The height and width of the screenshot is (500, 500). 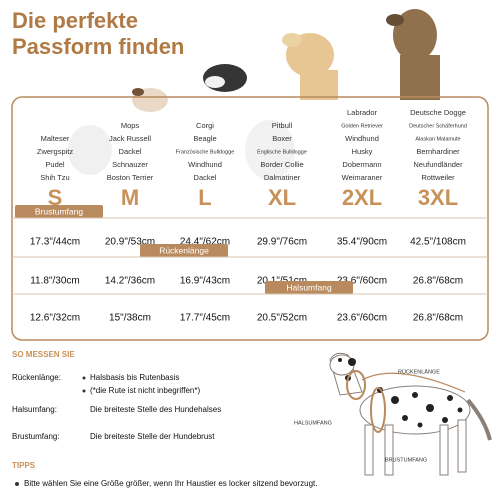 What do you see at coordinates (282, 318) in the screenshot?
I see `measure-value: 20.5"/52cm` at bounding box center [282, 318].